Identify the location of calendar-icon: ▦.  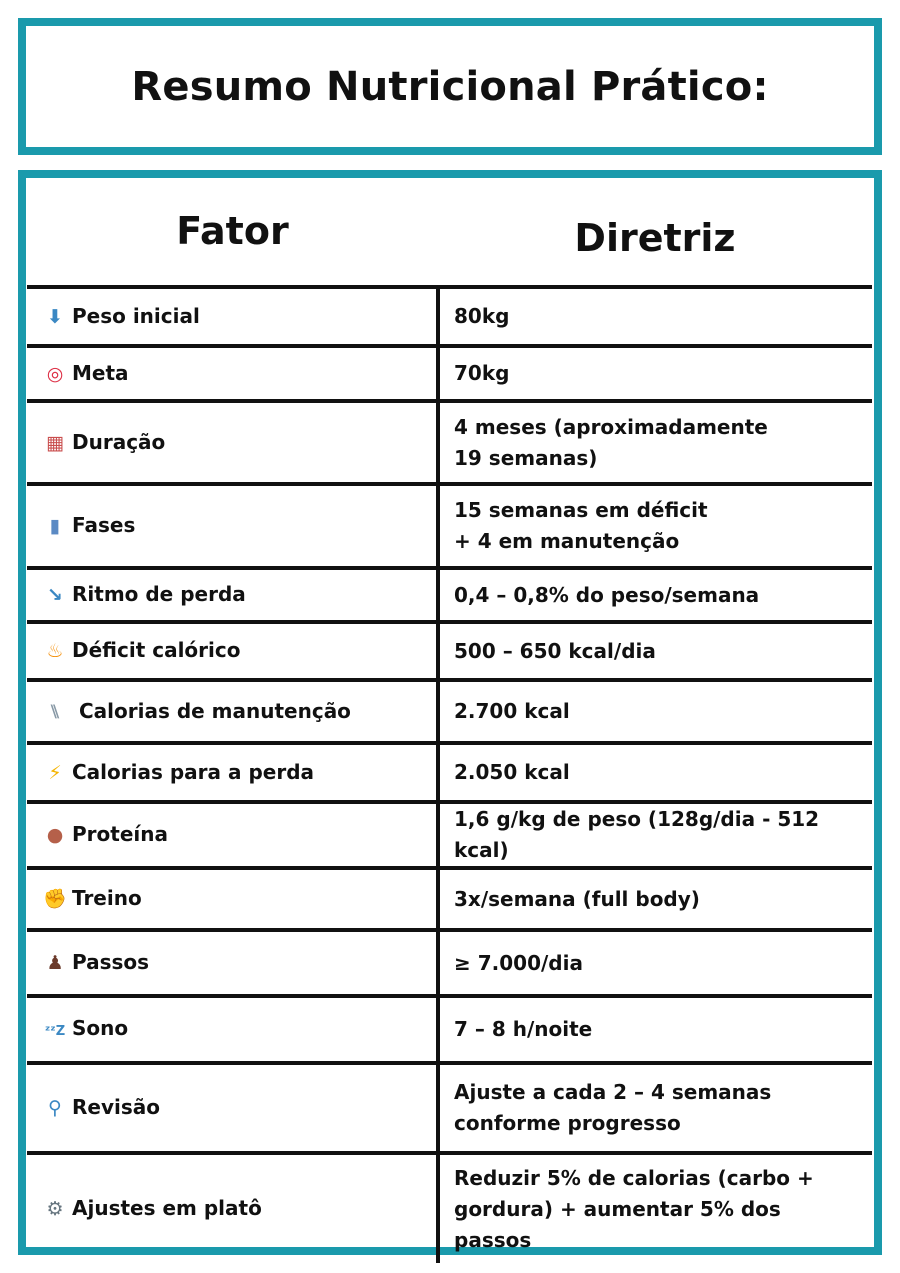
(55, 442).